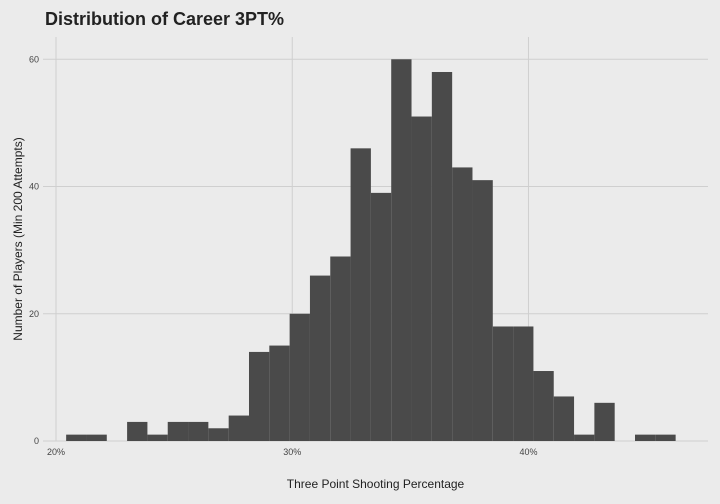  Describe the element at coordinates (292, 452) in the screenshot. I see `x-tick-label: 30%` at that location.